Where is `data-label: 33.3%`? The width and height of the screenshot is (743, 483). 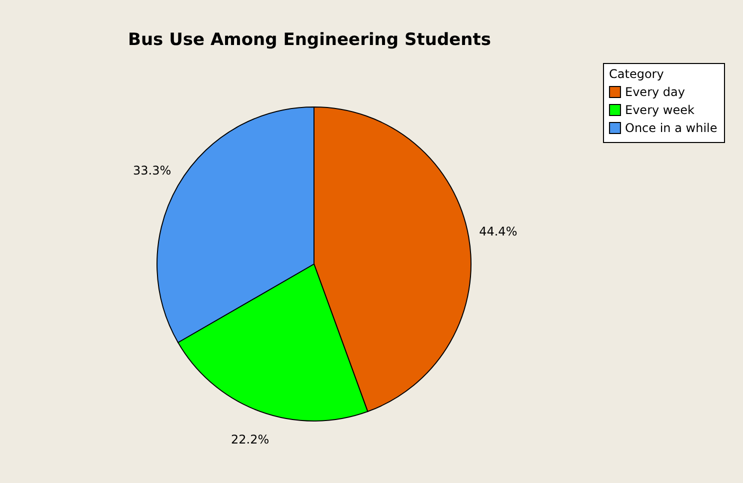
data-label: 33.3% is located at coordinates (152, 171).